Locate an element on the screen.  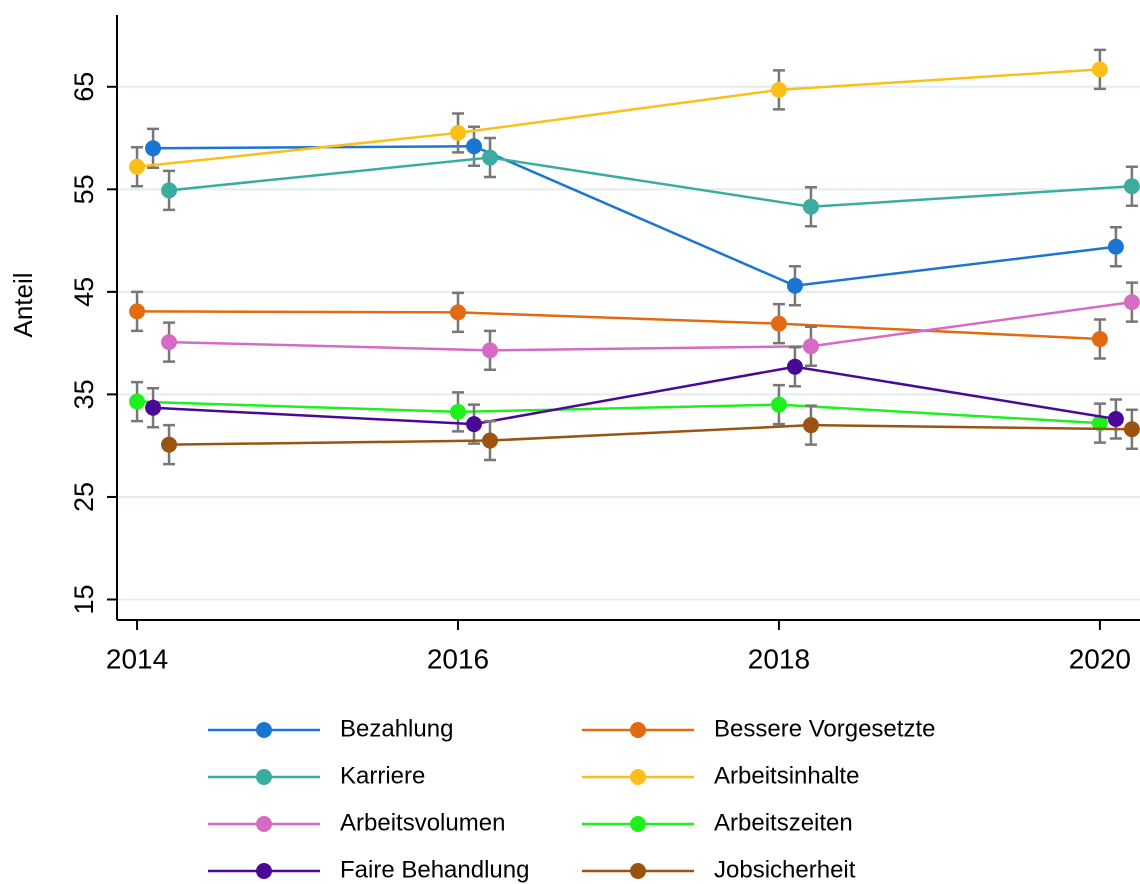
legend-item: Faire Behandlung is located at coordinates (368, 869).